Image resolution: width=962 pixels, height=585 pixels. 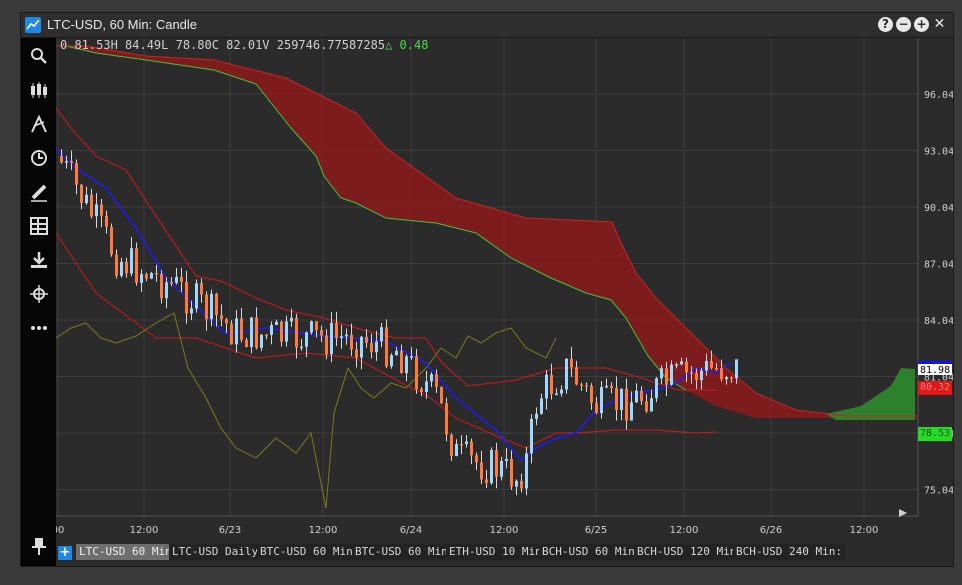 What do you see at coordinates (935, 388) in the screenshot?
I see `red-price-tag: 80.32` at bounding box center [935, 388].